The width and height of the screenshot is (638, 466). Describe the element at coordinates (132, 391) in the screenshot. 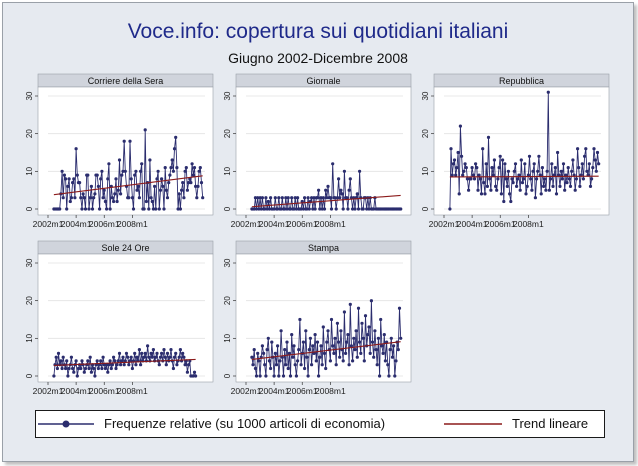

I see `x-tick-label: 2008m1` at that location.